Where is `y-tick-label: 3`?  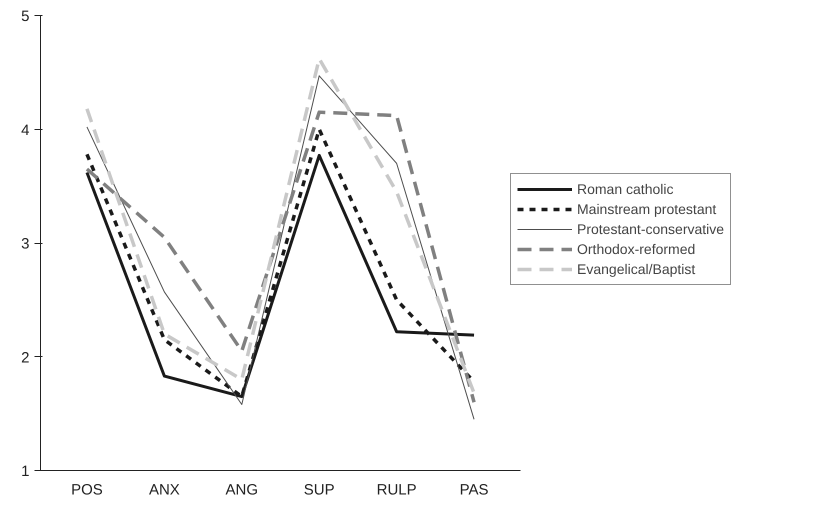 y-tick-label: 3 is located at coordinates (25, 244).